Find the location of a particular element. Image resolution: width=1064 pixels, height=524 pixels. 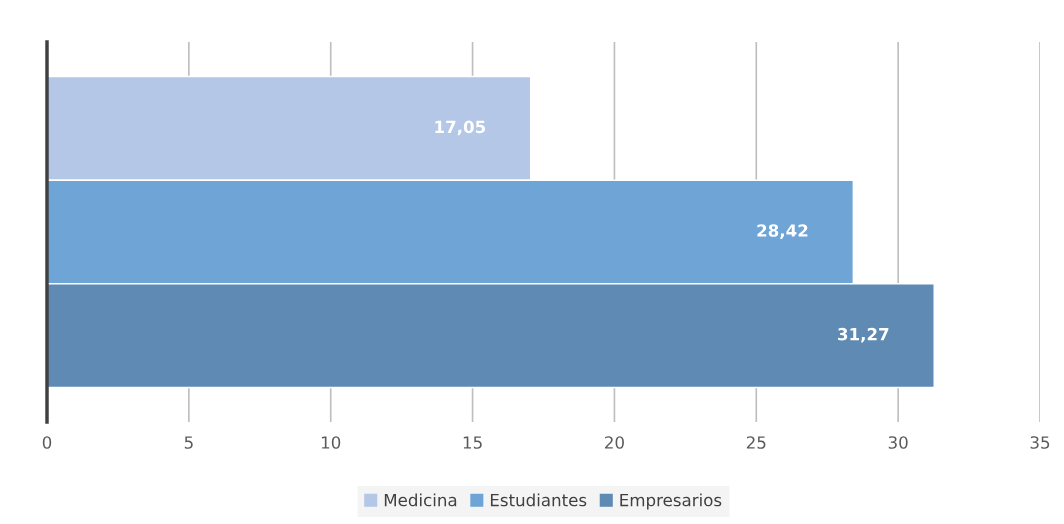

legend-label: Medicina is located at coordinates (420, 500).